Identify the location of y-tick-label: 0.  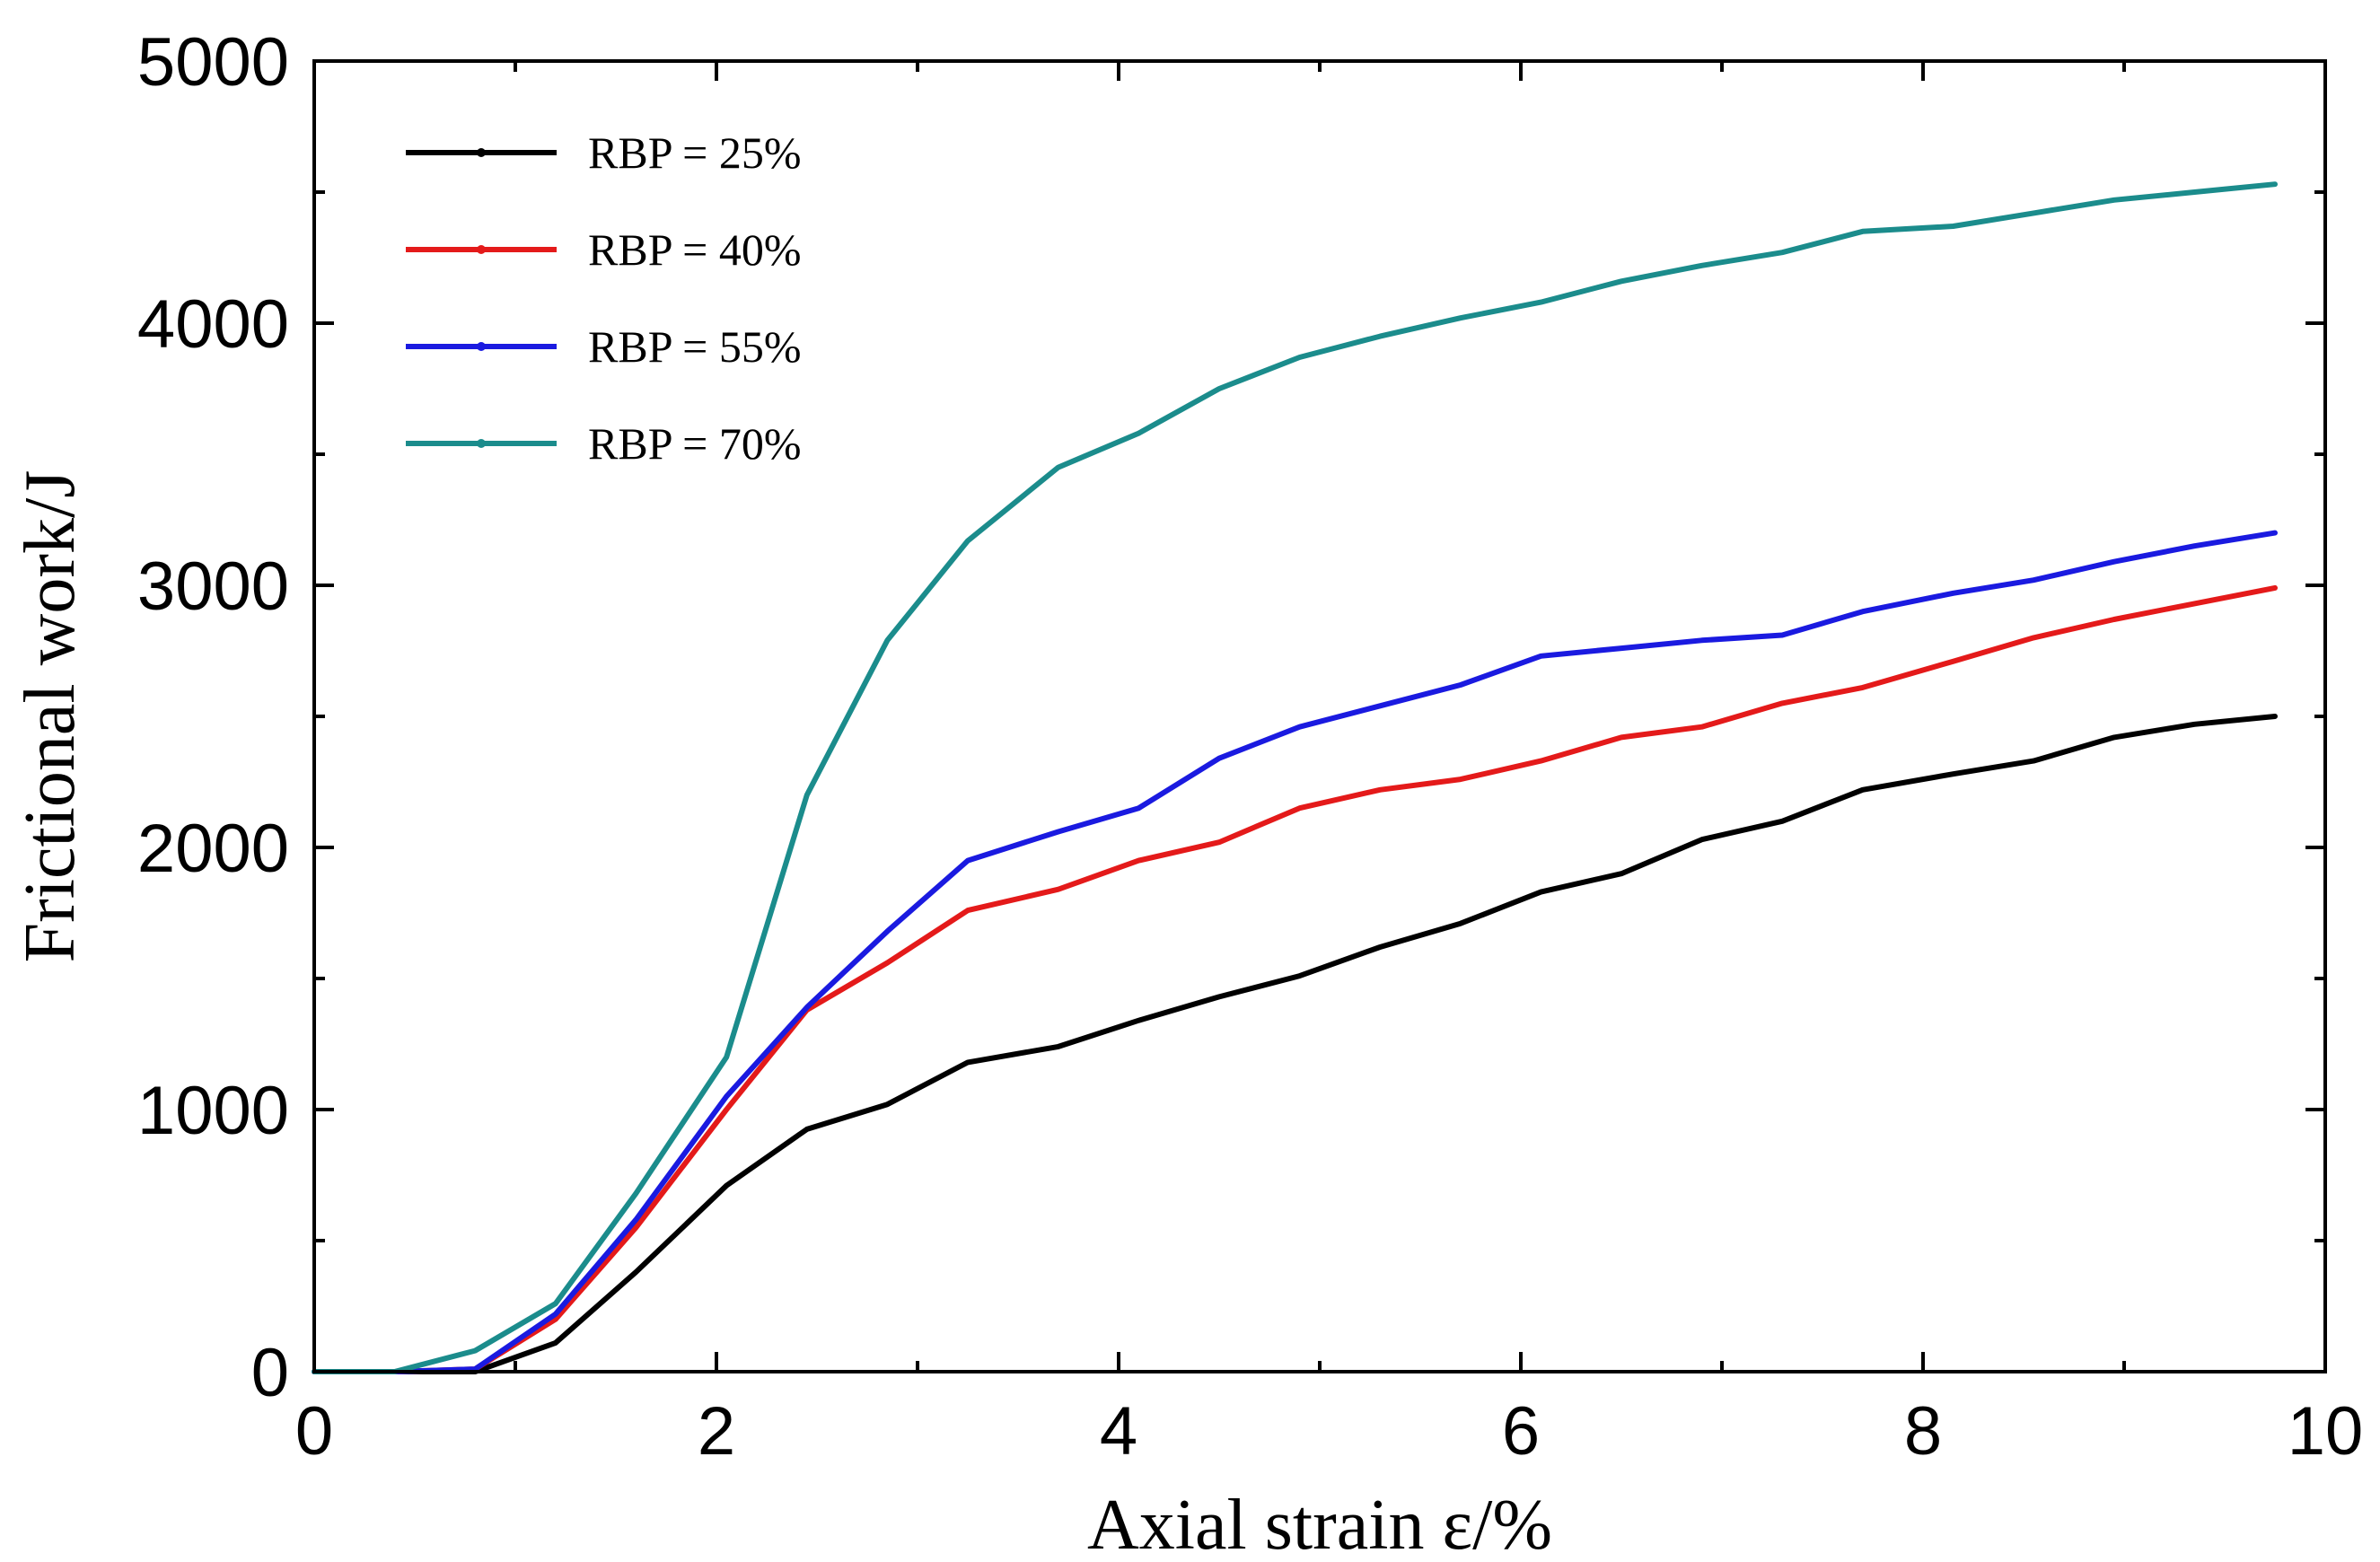
(270, 1373).